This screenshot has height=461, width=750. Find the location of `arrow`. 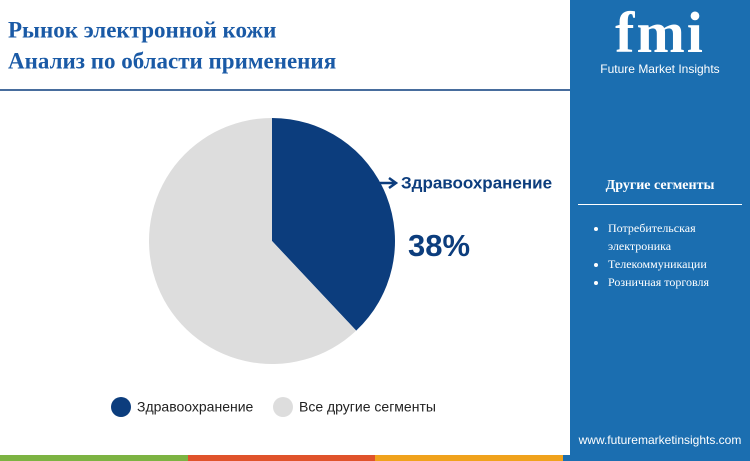

arrow is located at coordinates (389, 183).